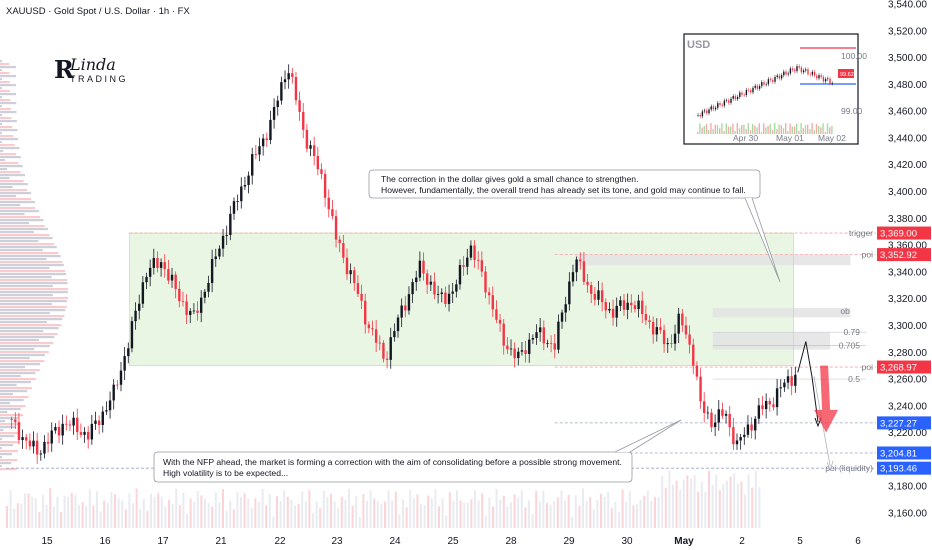 The image size is (932, 550). What do you see at coordinates (742, 541) in the screenshot?
I see `x-tick-label: 2` at bounding box center [742, 541].